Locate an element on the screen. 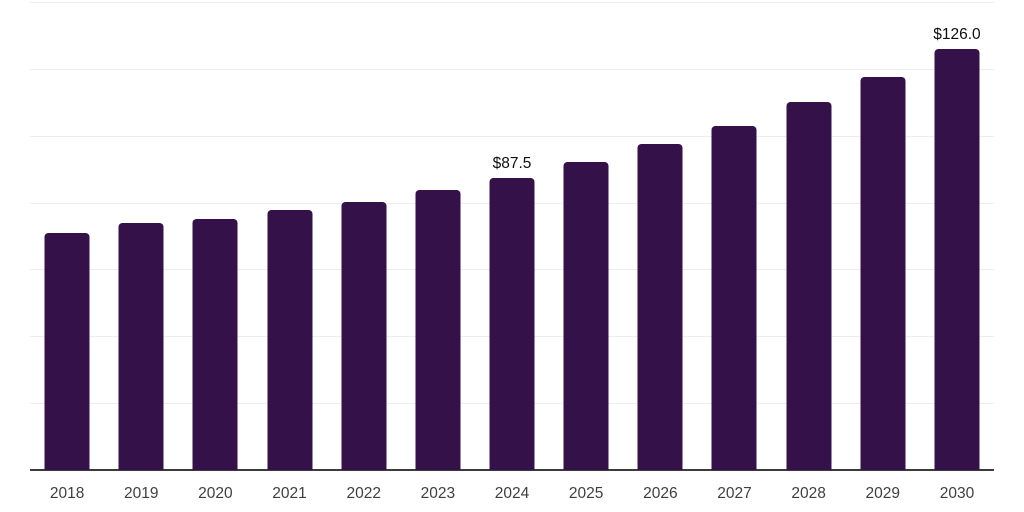 The image size is (1024, 512). x-tick-label-2024: 2024 is located at coordinates (512, 493).